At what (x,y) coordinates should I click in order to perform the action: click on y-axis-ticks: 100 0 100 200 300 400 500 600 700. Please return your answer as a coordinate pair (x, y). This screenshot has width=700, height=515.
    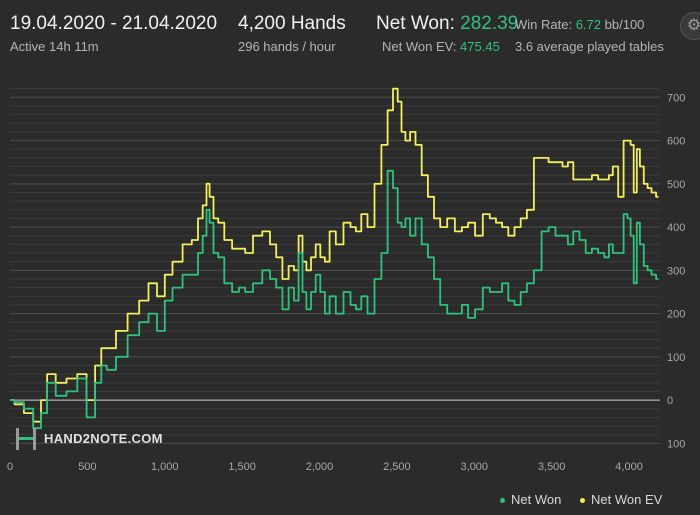
    Looking at the image, I should click on (676, 271).